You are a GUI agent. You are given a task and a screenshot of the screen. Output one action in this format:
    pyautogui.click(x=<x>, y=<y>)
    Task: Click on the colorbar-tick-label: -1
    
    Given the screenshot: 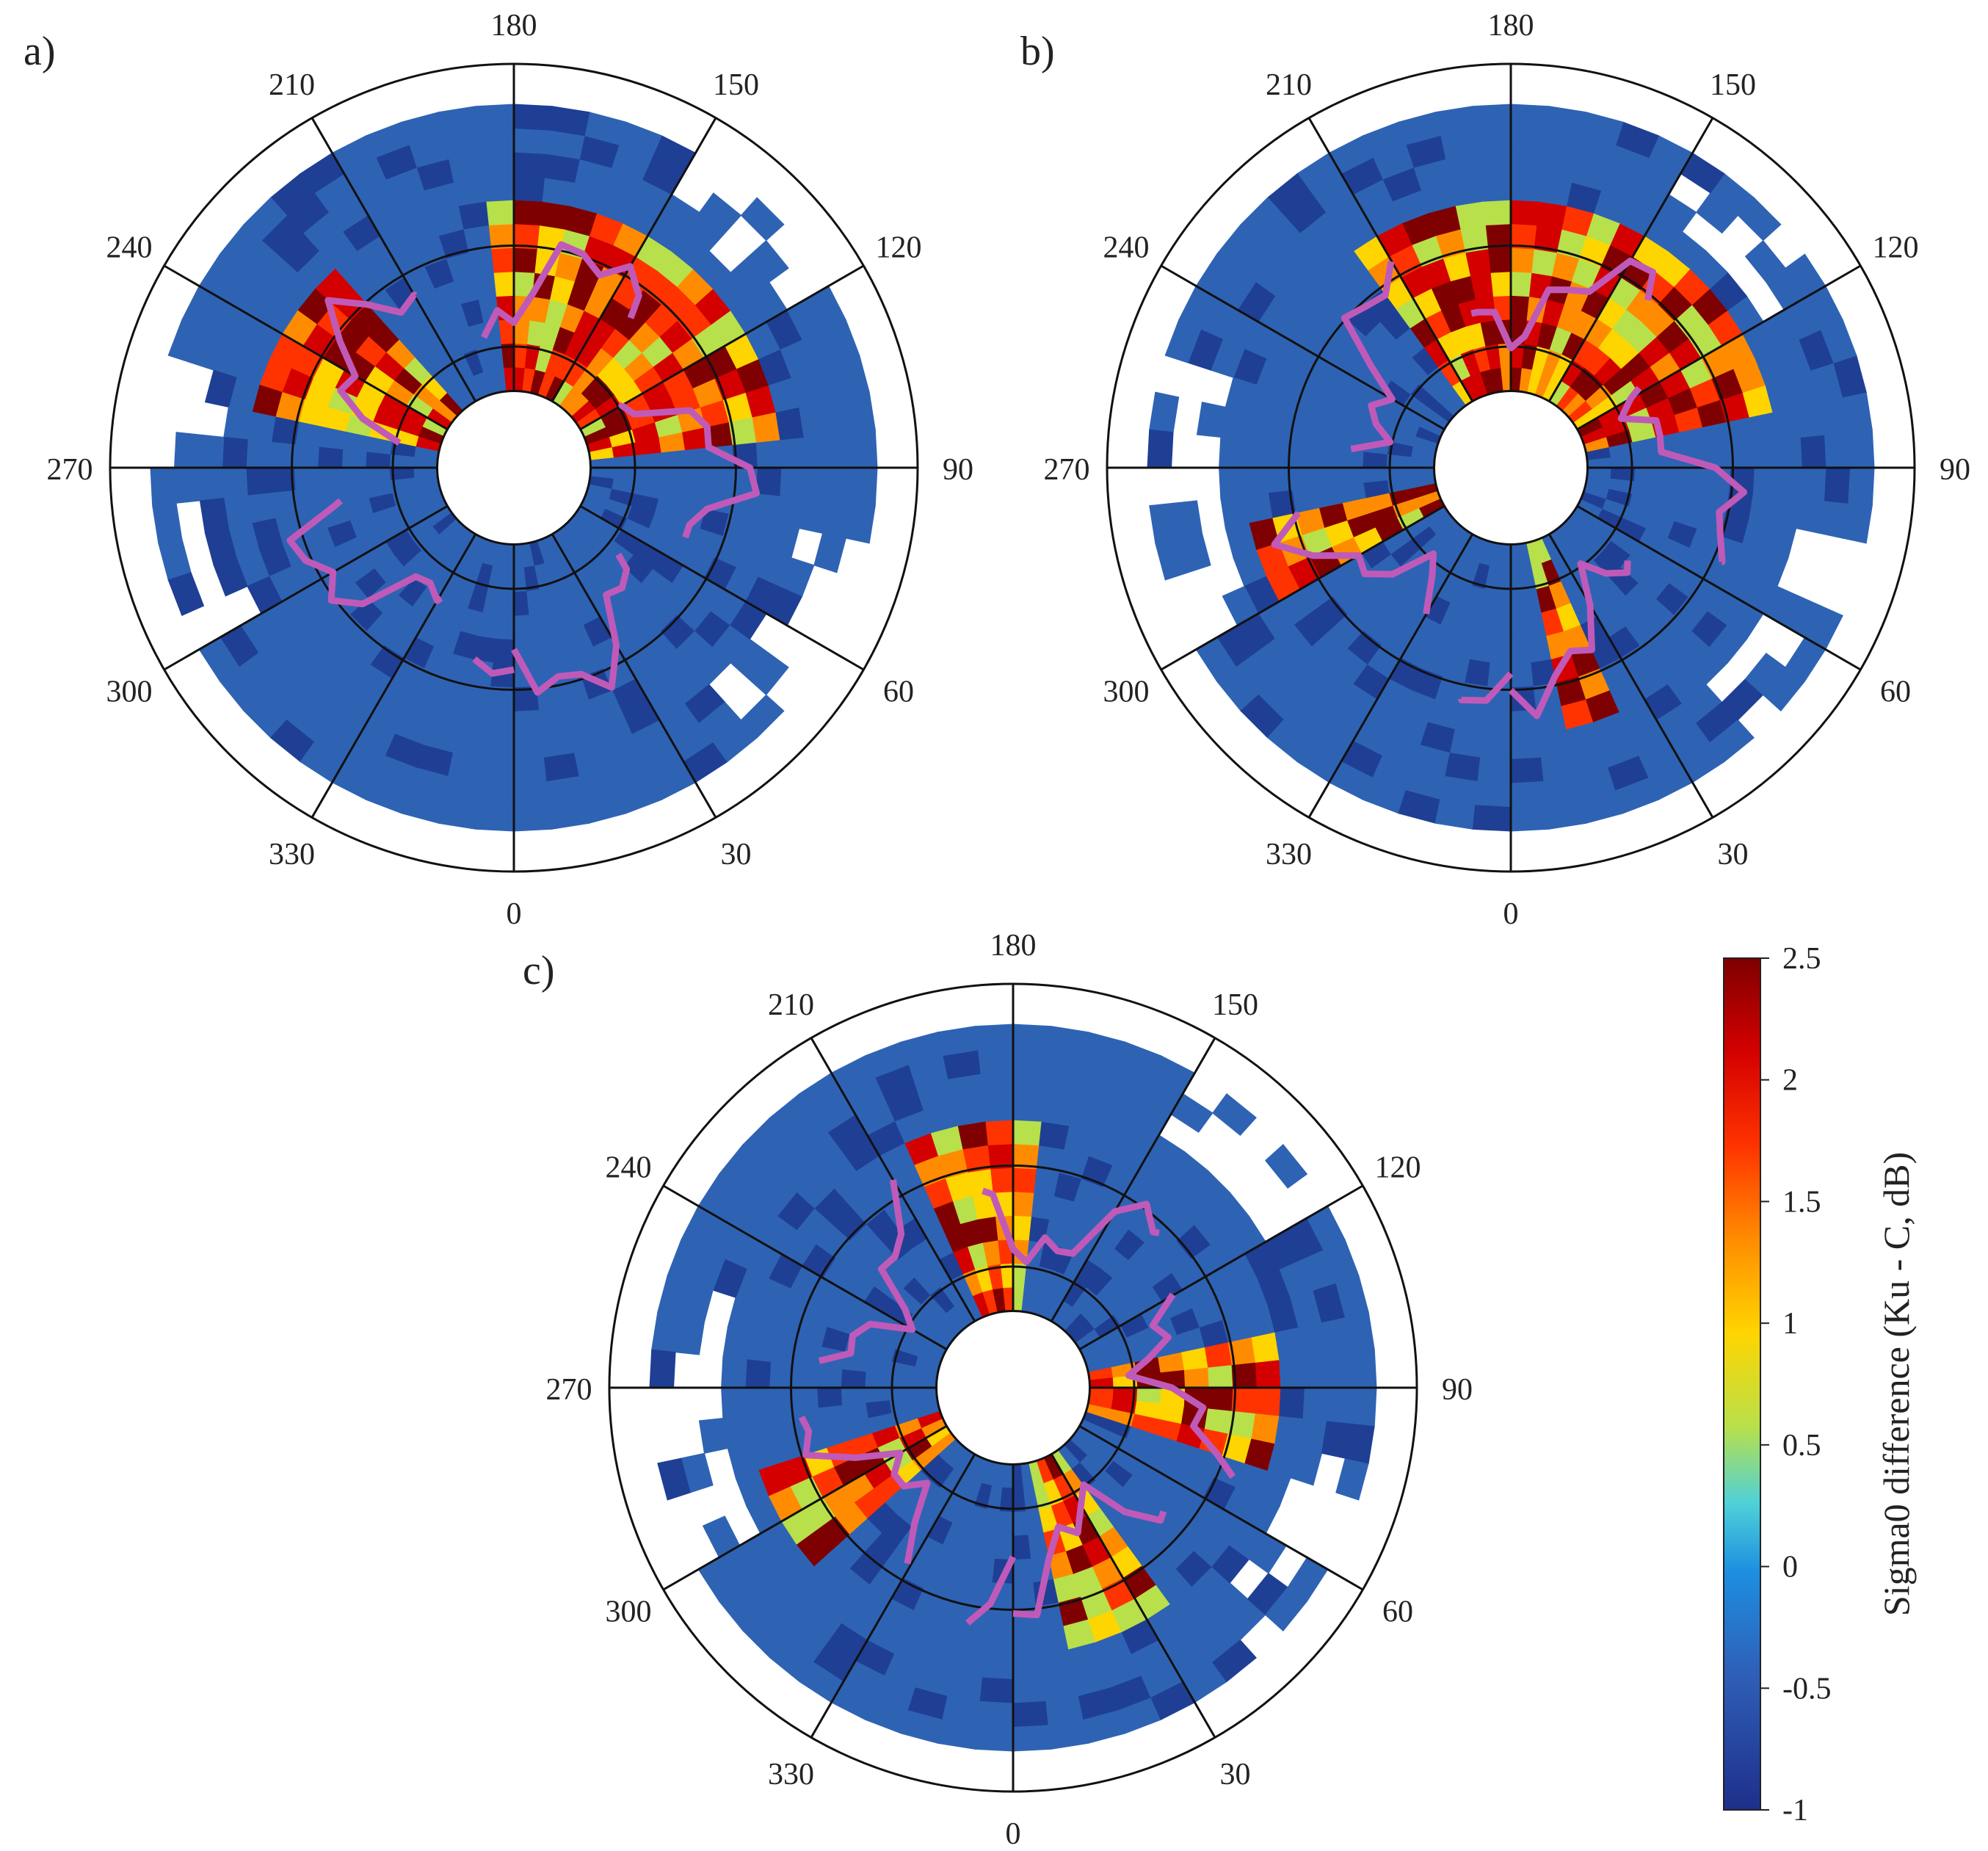 What is the action you would take?
    pyautogui.click(x=1795, y=1811)
    